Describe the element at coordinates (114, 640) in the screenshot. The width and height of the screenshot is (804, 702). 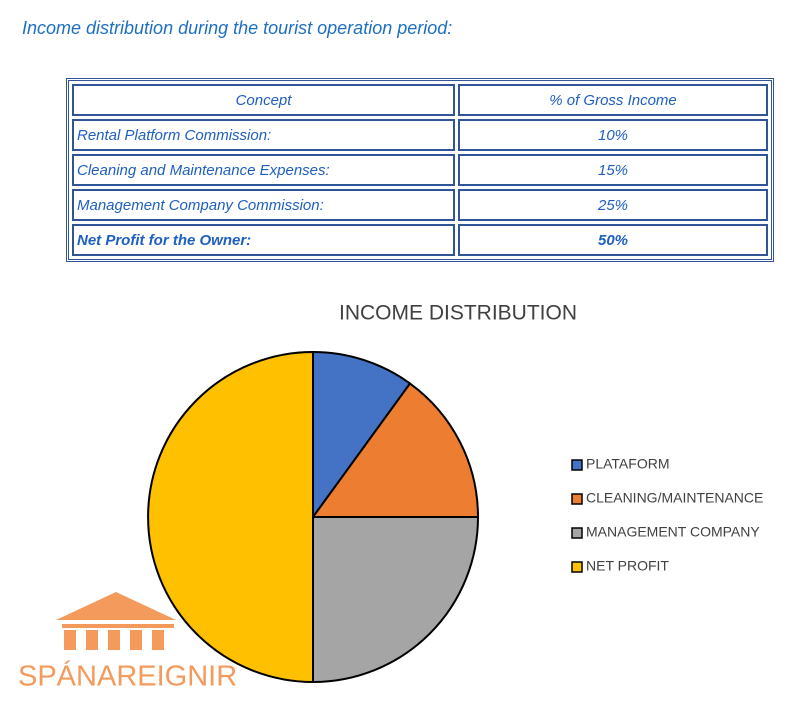
I see `logo-columns` at that location.